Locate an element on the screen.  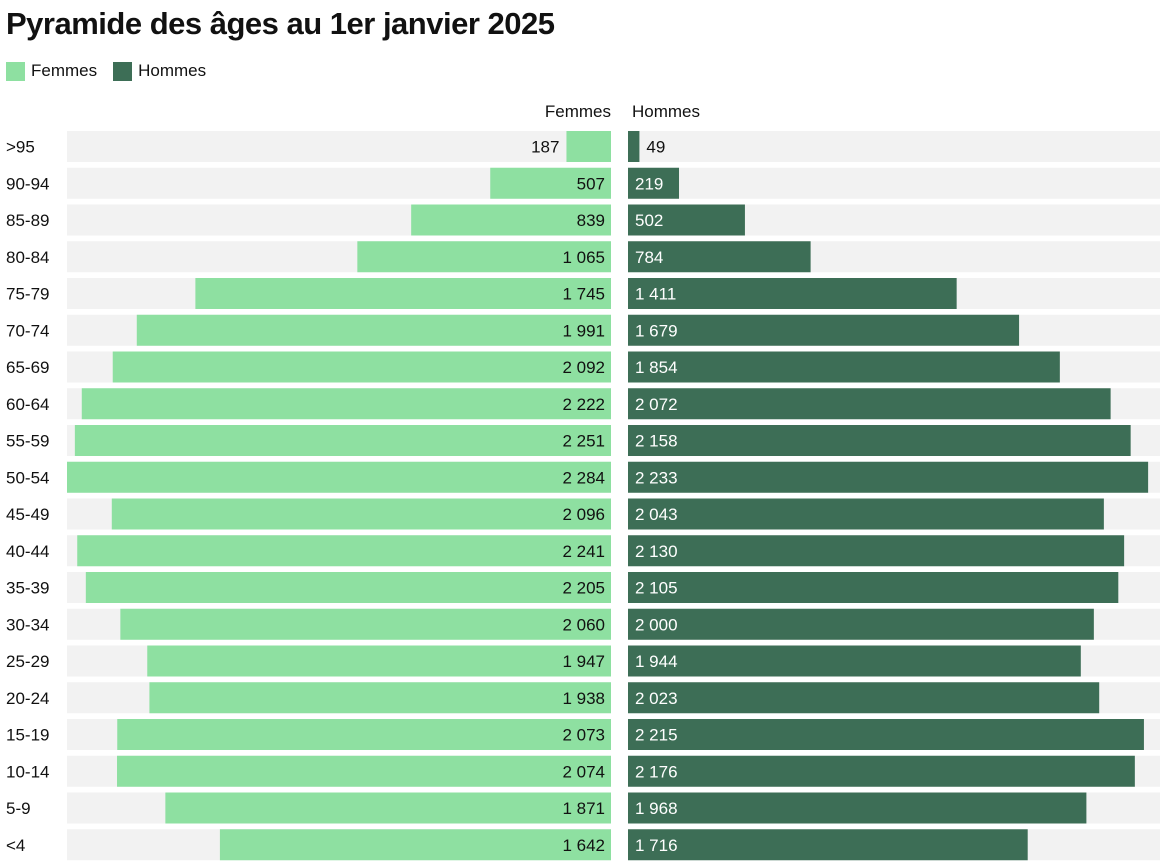
legend-swatch-hommes is located at coordinates (123, 71).